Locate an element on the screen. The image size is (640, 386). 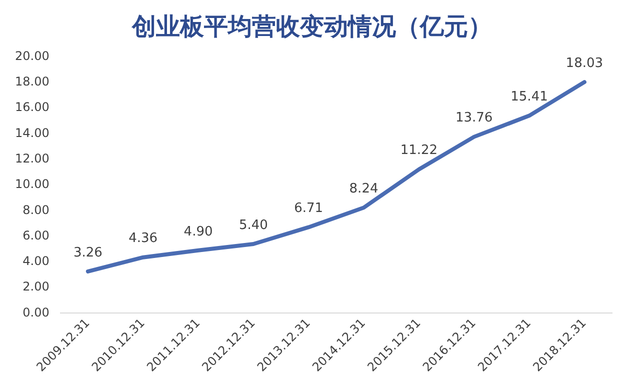
y-tick-label: 20.00 is located at coordinates (32, 55).